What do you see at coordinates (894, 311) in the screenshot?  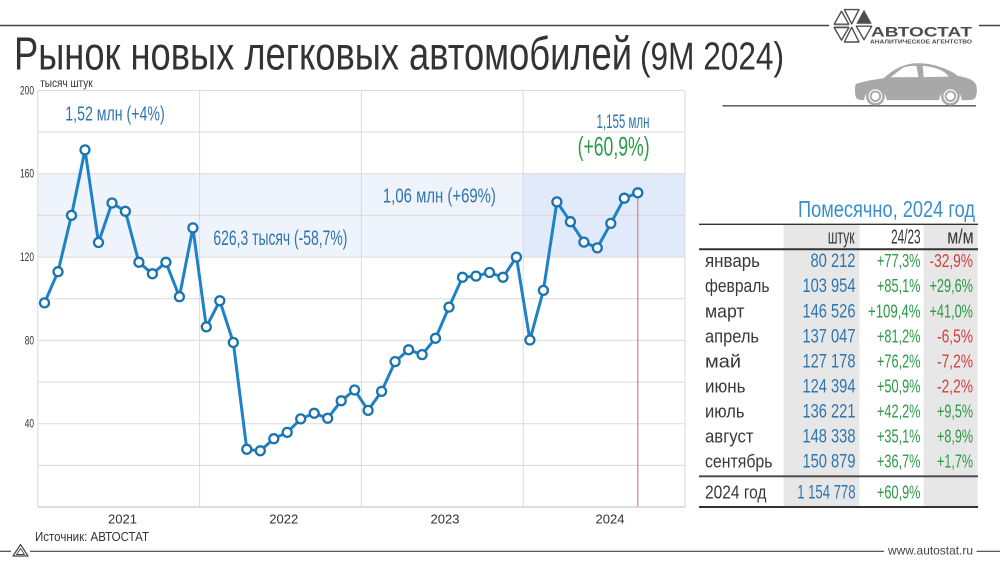 I see `svg-text: +109,4%` at bounding box center [894, 311].